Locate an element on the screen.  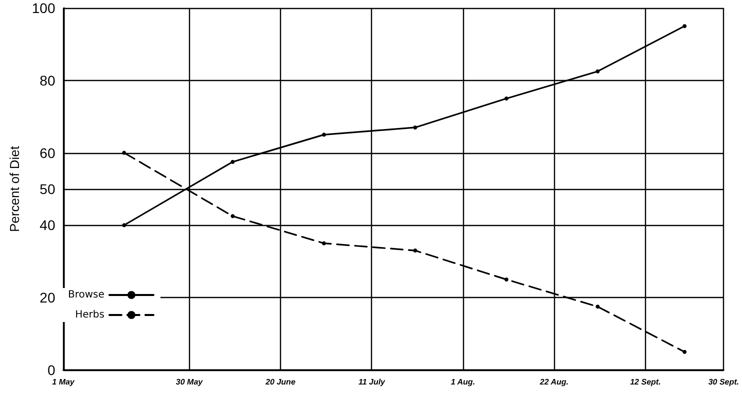
y-axis-title: Percent of Diet is located at coordinates (14, 189).